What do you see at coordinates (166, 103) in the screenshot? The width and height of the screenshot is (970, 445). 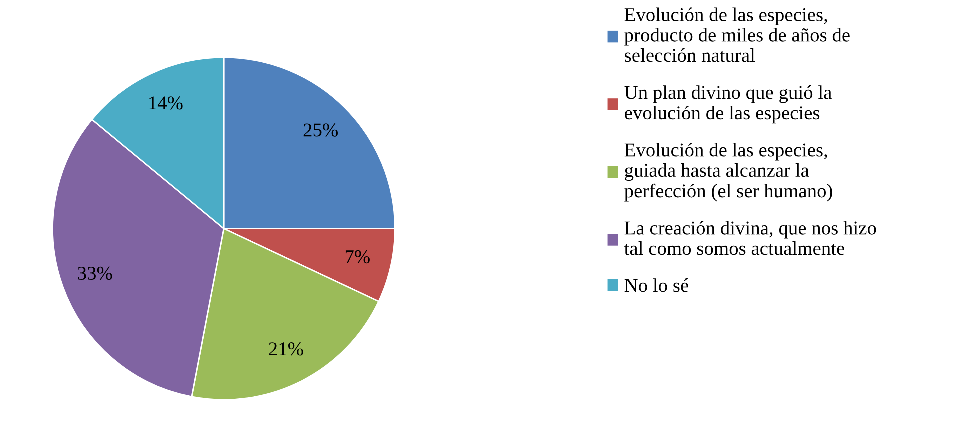 I see `data-label: 14%` at bounding box center [166, 103].